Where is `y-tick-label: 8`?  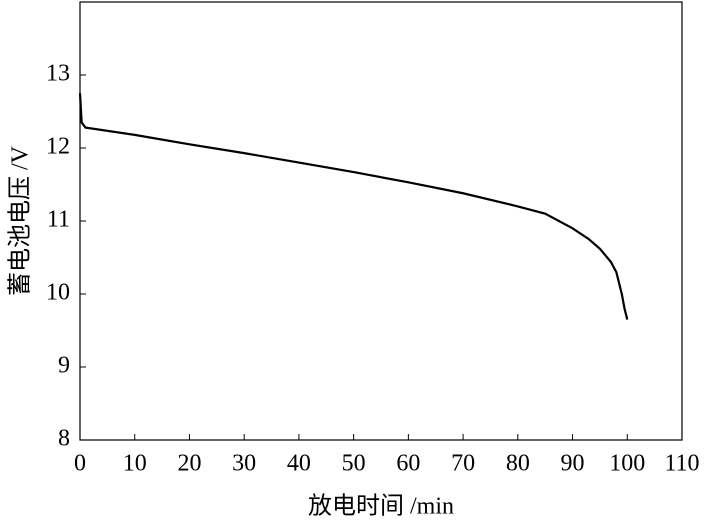
y-tick-label: 8 is located at coordinates (64, 439).